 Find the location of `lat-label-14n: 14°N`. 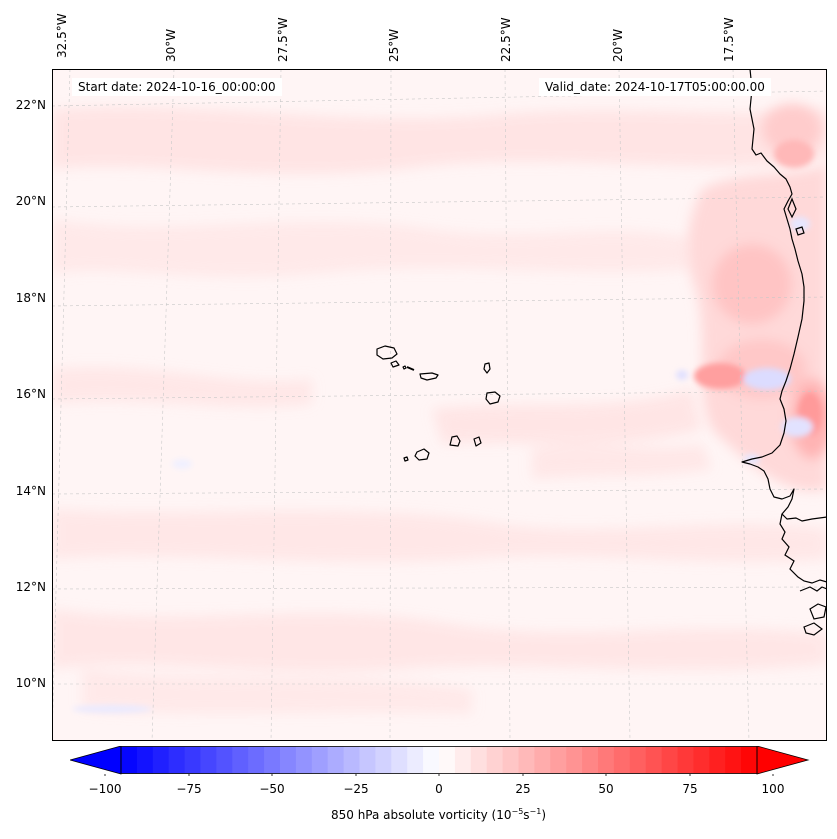

lat-label-14n: 14°N is located at coordinates (30, 491).